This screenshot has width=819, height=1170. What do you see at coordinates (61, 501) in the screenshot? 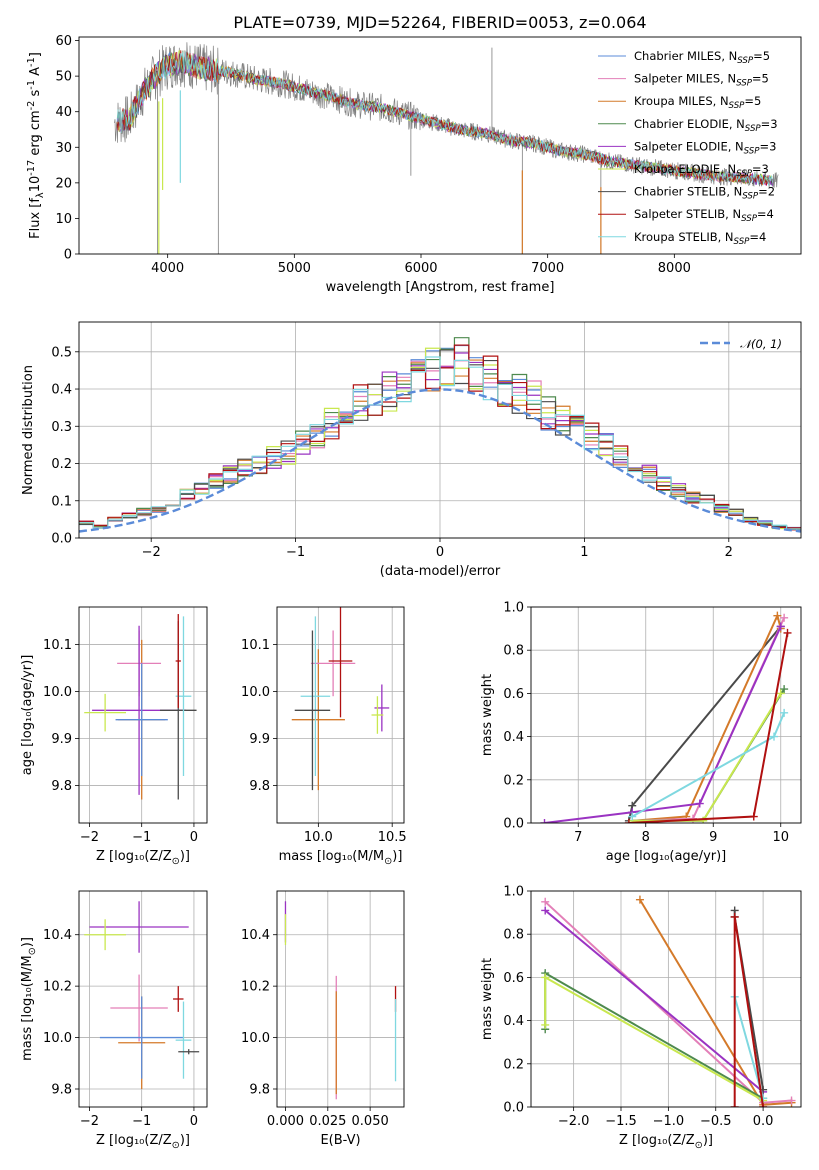
I see `y-tick-label: 0.1` at bounding box center [61, 501].